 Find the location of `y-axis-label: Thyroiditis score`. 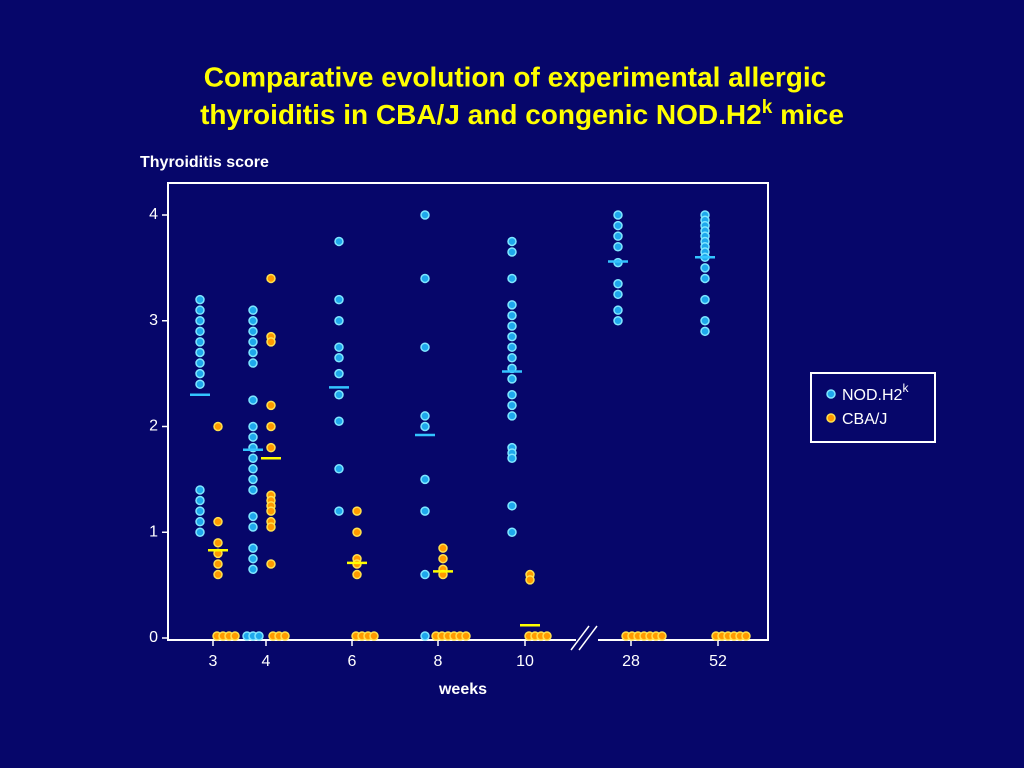

y-axis-label: Thyroiditis score is located at coordinates (204, 162).